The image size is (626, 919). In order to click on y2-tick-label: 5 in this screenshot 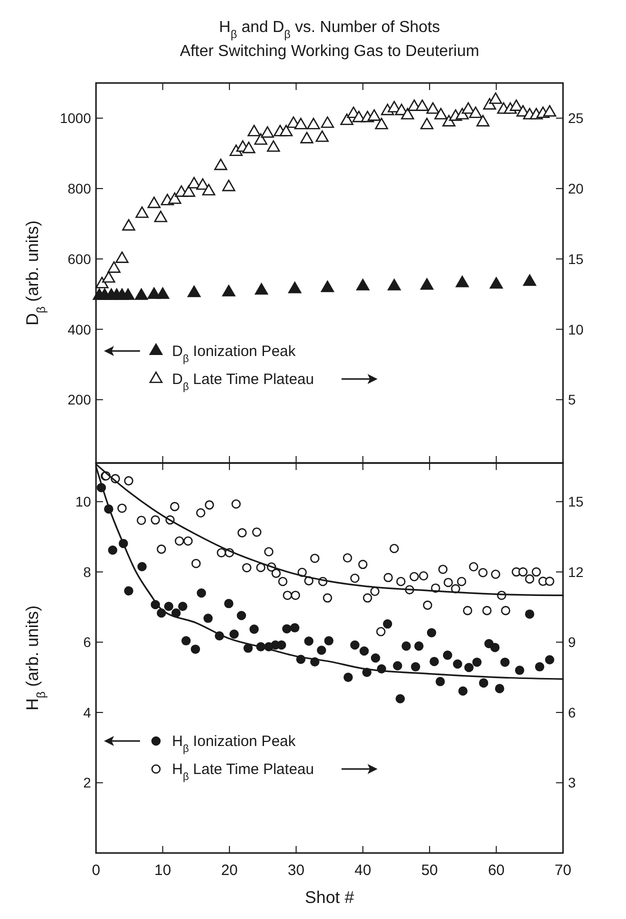, I will do `click(572, 400)`.